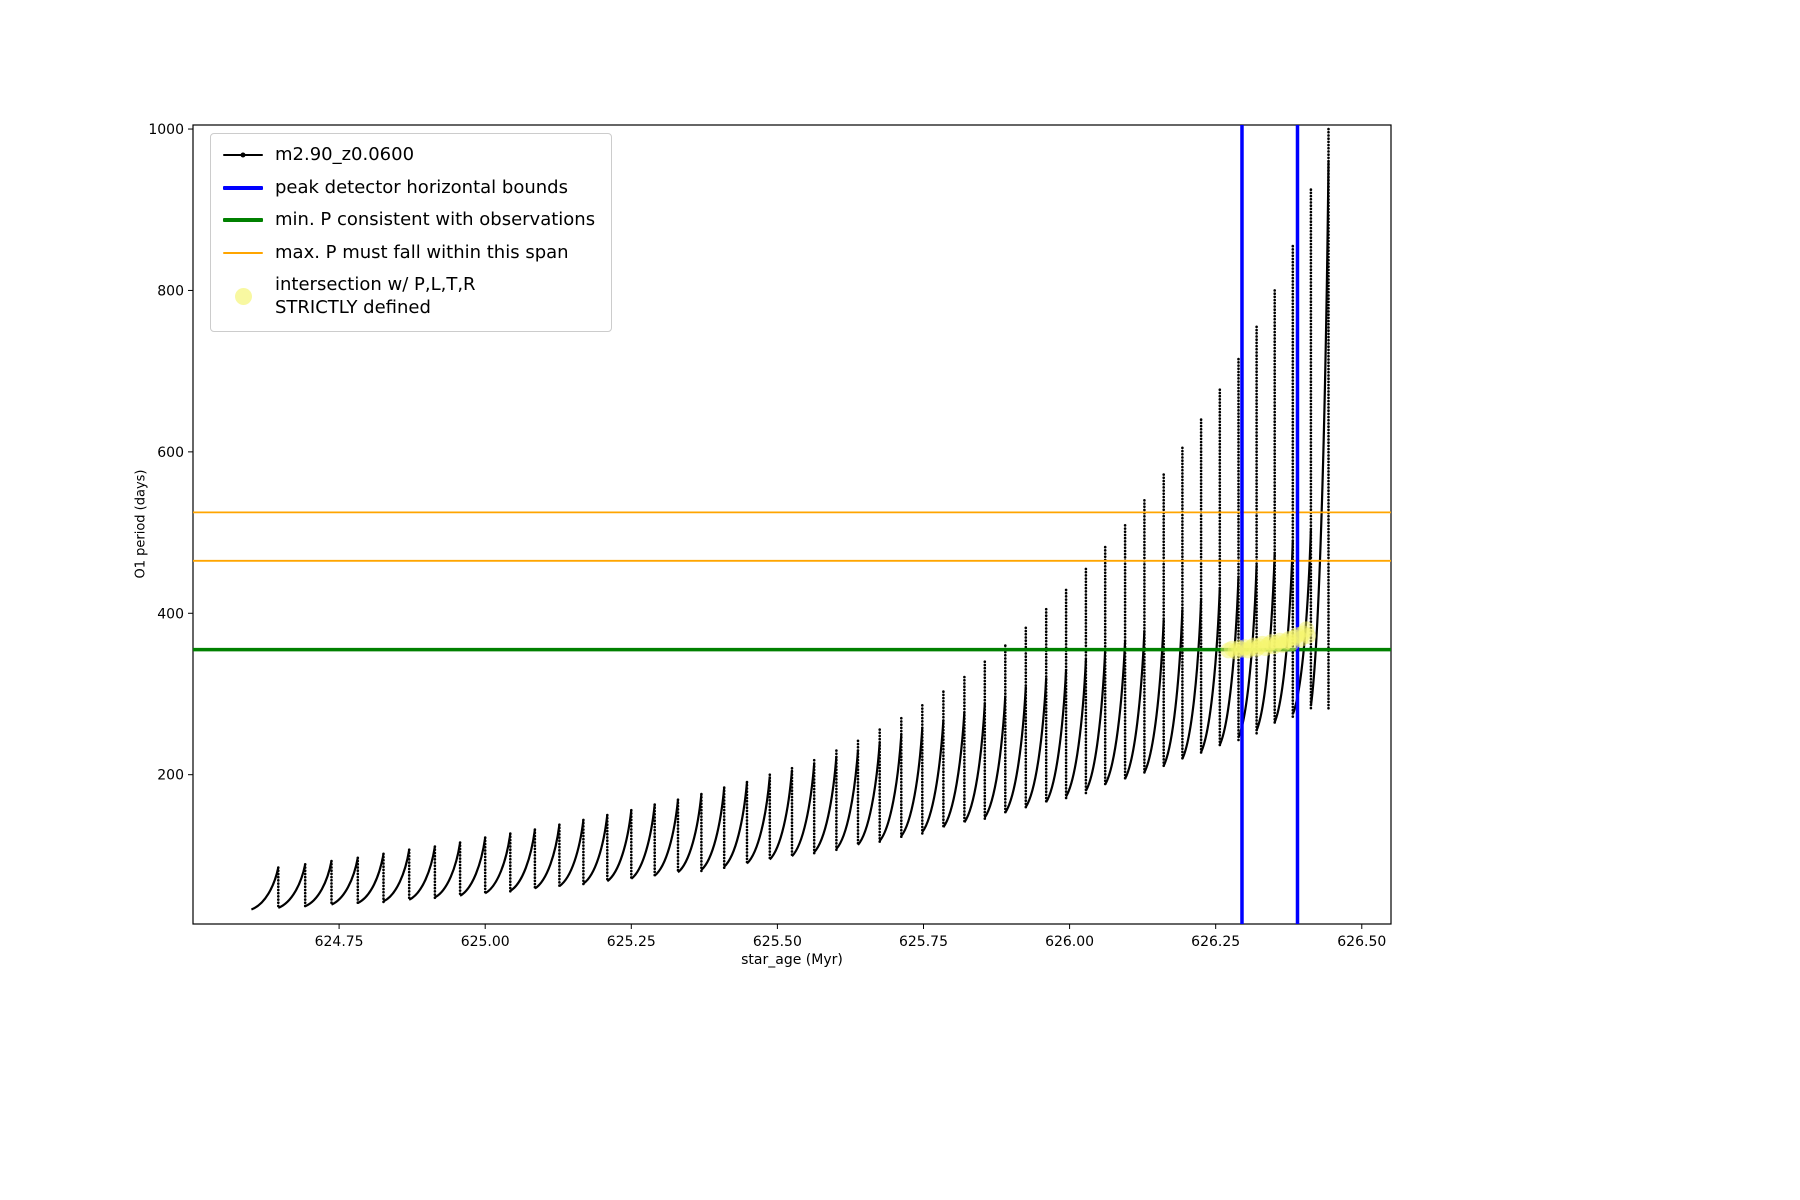 The height and width of the screenshot is (1200, 1800). What do you see at coordinates (339, 942) in the screenshot?
I see `x-tick-label: 624.75` at bounding box center [339, 942].